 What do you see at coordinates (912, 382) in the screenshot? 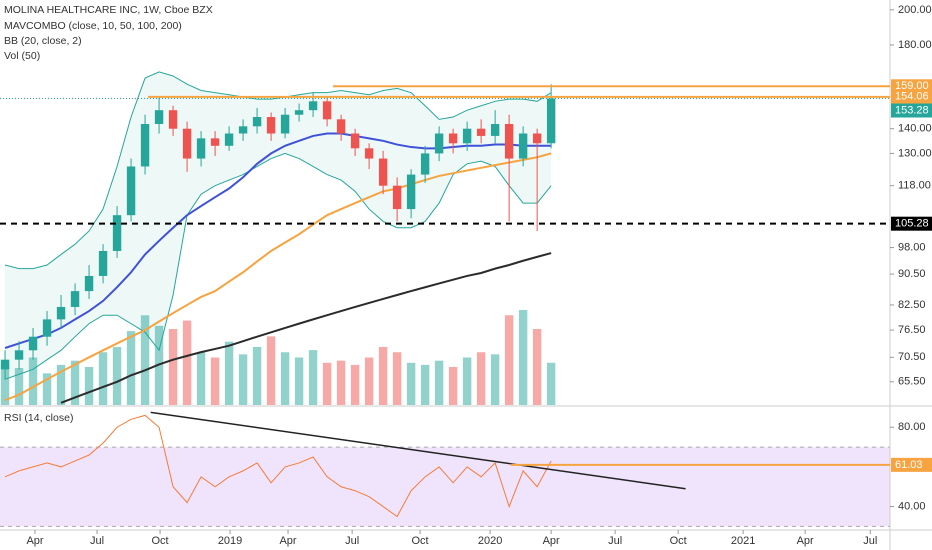
I see `y-tick-label: 65.50` at bounding box center [912, 382].